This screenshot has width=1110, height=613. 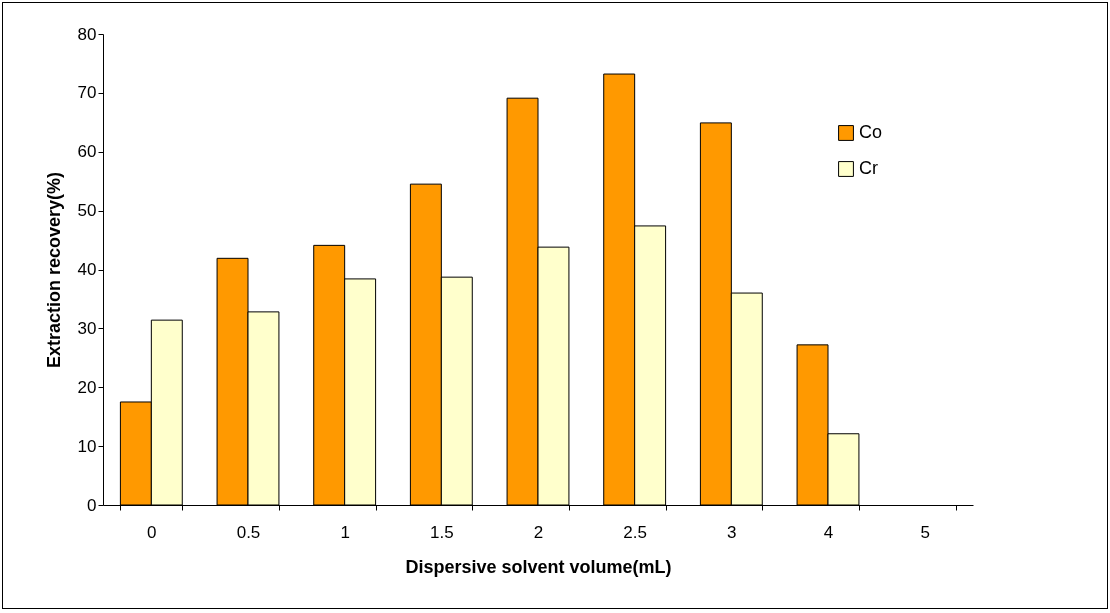 I want to click on x-tick-label: 3, so click(x=732, y=532).